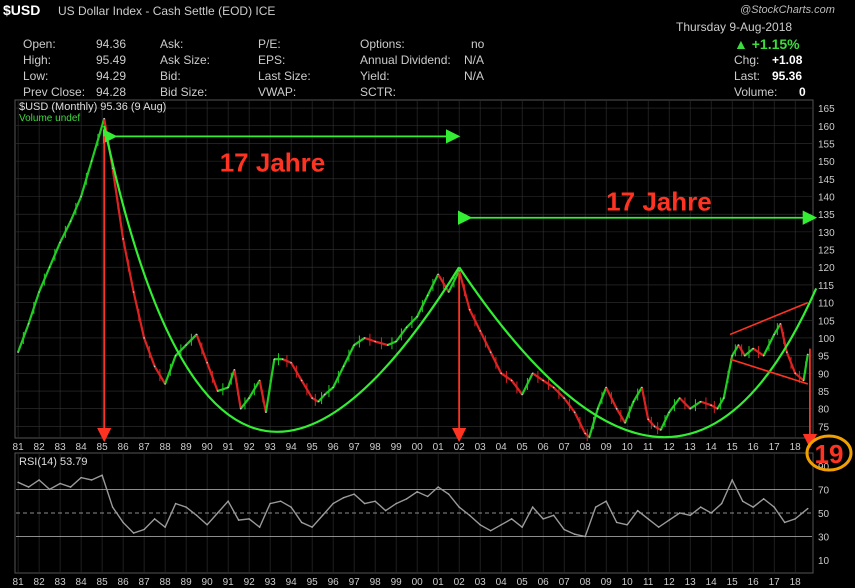 The width and height of the screenshot is (855, 588). What do you see at coordinates (355, 447) in the screenshot?
I see `x-tick-label: 97` at bounding box center [355, 447].